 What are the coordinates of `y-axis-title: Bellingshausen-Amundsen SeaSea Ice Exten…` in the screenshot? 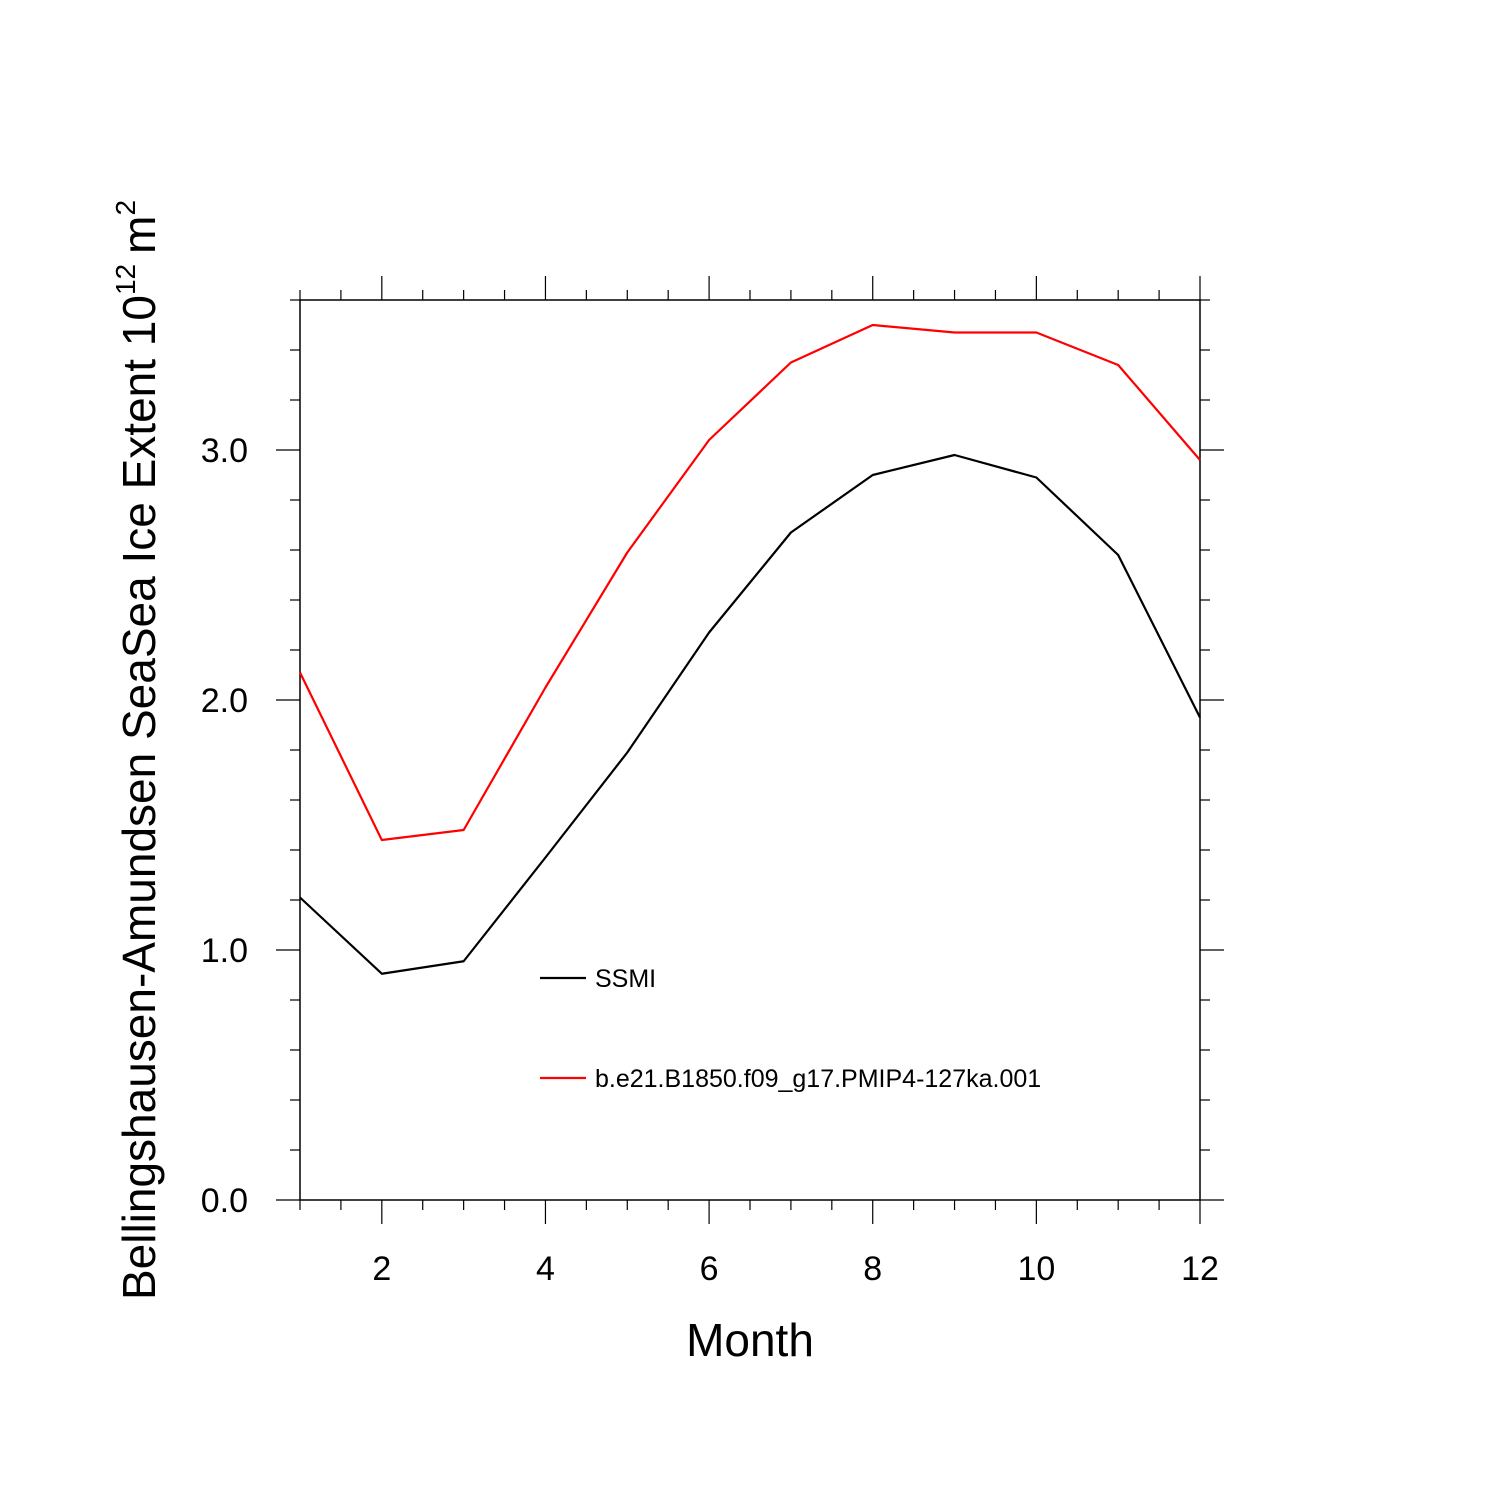 It's located at (137, 750).